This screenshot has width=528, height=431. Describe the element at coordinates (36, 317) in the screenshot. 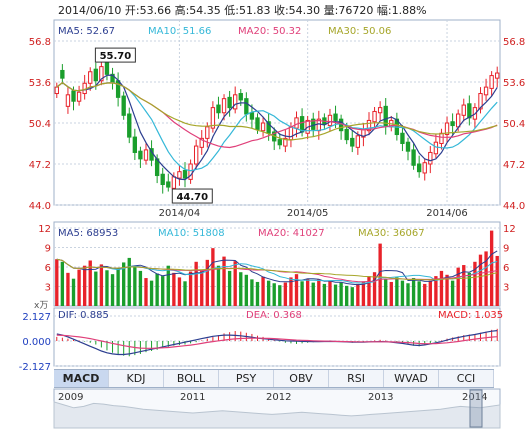

I see `macd-axis-label-left: 2.127` at that location.